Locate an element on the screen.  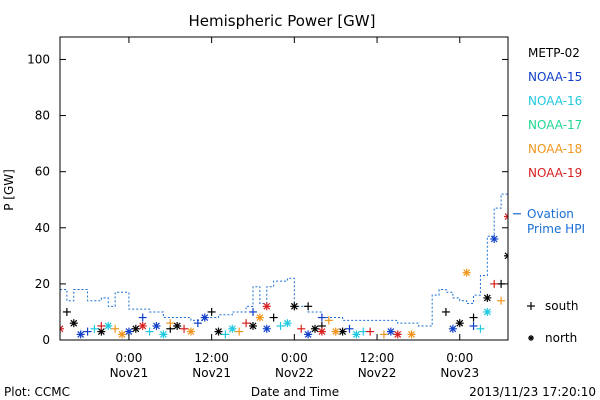
footer-right: 2013/11/23 17:20:10 is located at coordinates (532, 392).